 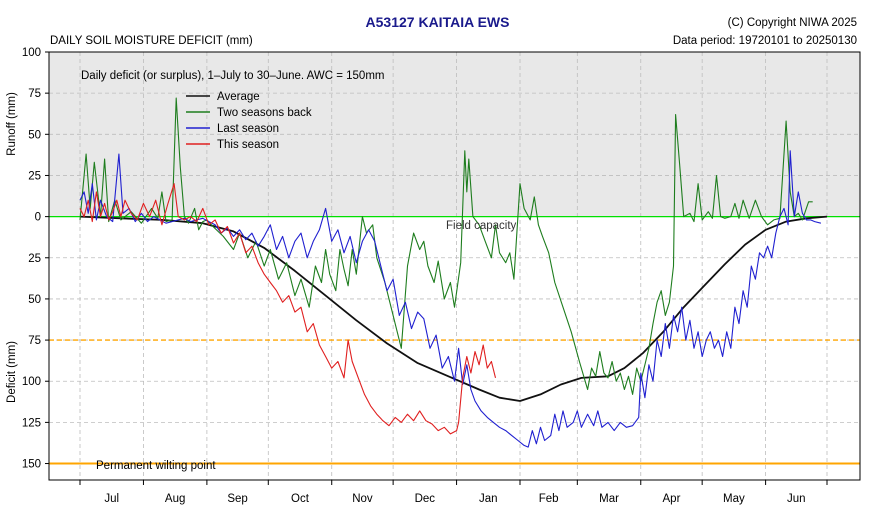 What do you see at coordinates (238, 97) in the screenshot?
I see `legend-label-average: Average` at bounding box center [238, 97].